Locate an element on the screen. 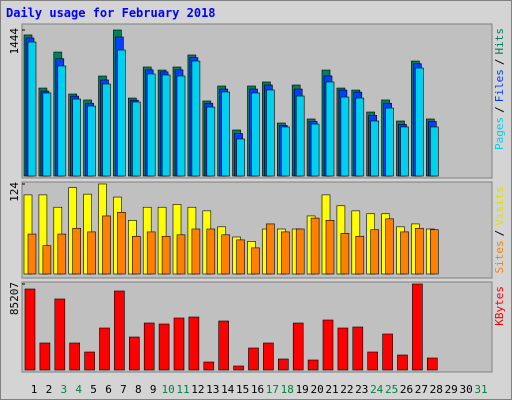  x-tick-label: 16 is located at coordinates (257, 389).